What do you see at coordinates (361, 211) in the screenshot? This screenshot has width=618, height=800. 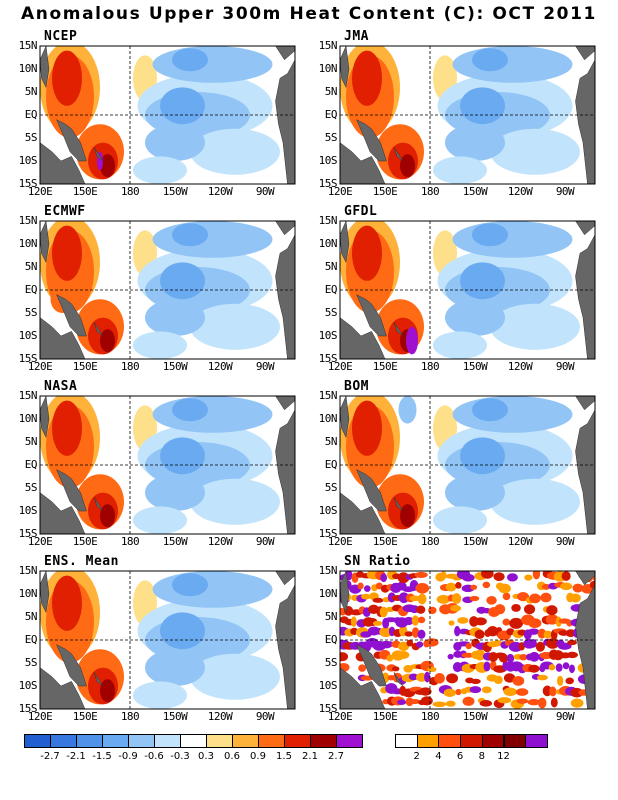 I see `panel-label: GFDL` at bounding box center [361, 211].